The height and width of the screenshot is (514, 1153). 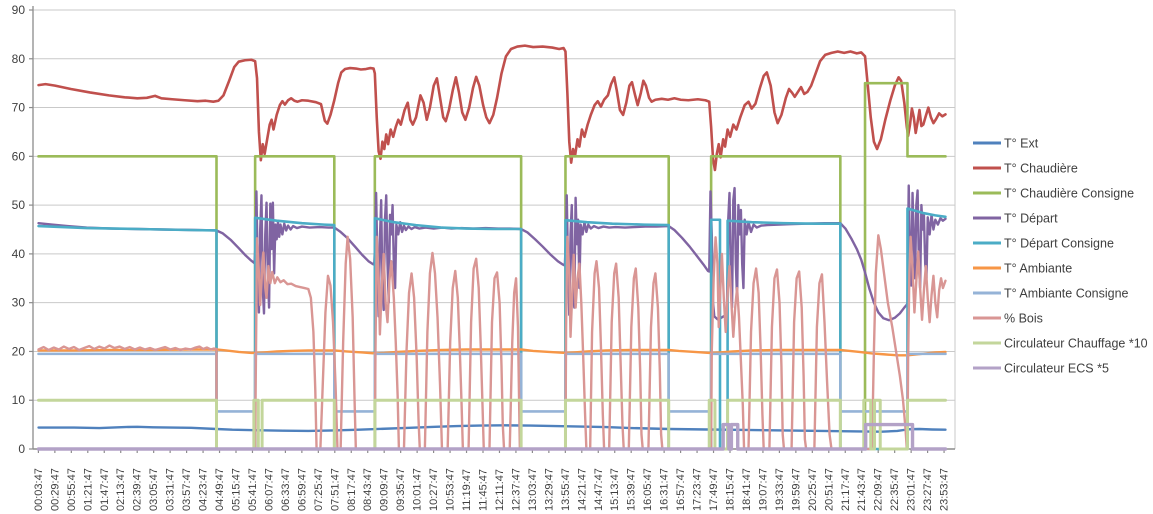 I want to click on x-tick-label-9: 03:57:47, so click(x=187, y=489).